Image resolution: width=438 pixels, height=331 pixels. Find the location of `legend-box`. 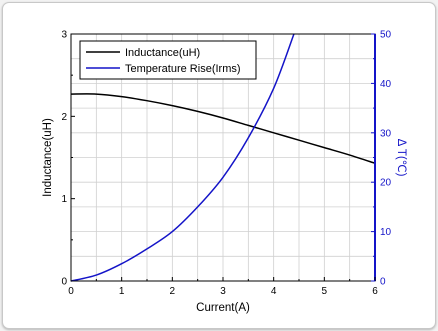

legend-box is located at coordinates (168, 60).